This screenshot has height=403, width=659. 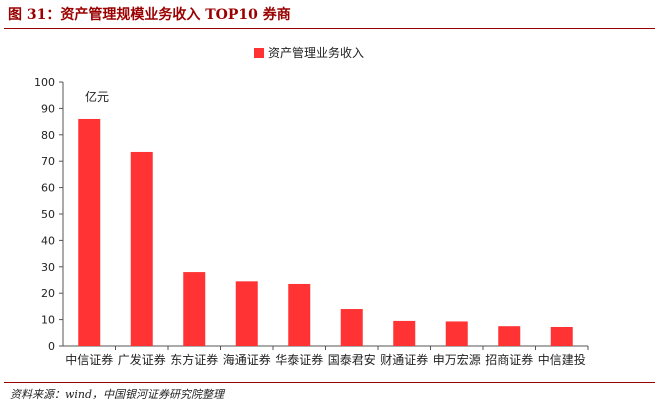 I want to click on y-tick-label: 90, so click(x=48, y=108).